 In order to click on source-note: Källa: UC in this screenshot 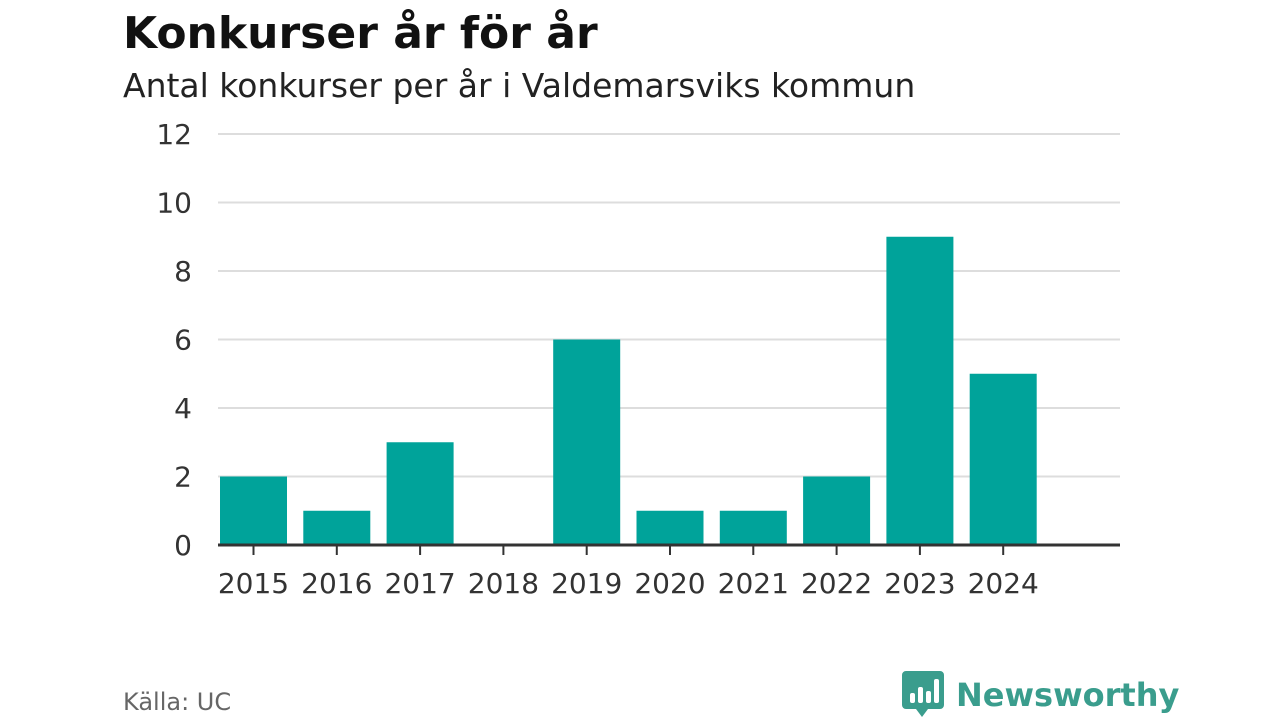, I will do `click(177, 702)`.